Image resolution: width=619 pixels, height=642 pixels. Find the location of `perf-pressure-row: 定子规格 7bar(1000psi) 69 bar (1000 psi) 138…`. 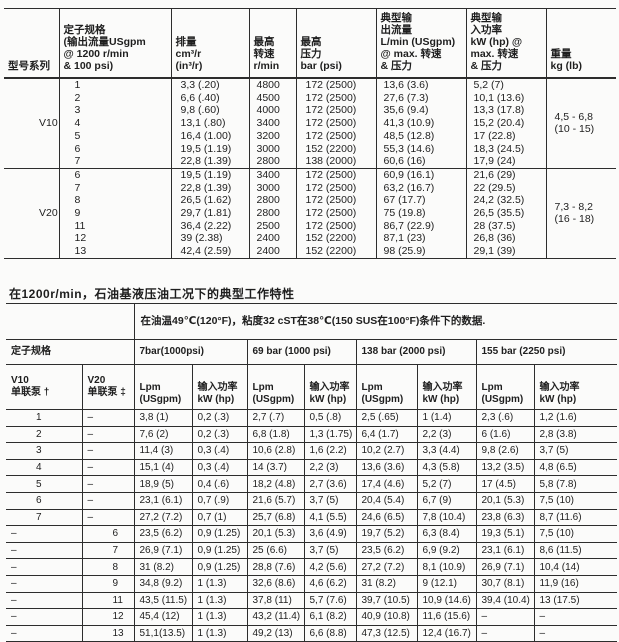

perf-pressure-row: 定子规格 7bar(1000psi) 69 bar (1000 psi) 138… is located at coordinates (312, 352).